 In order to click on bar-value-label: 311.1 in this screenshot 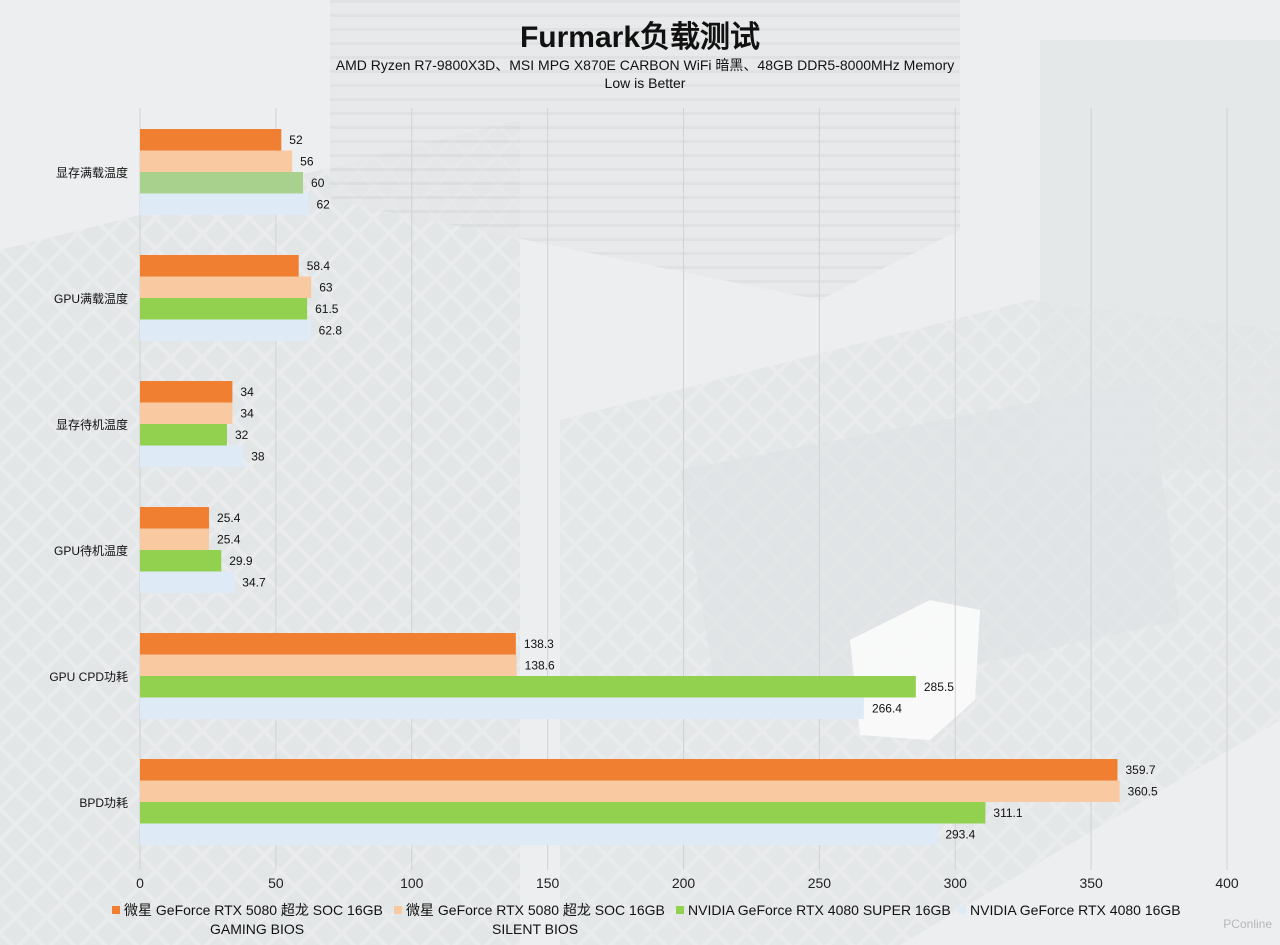, I will do `click(1007, 813)`.